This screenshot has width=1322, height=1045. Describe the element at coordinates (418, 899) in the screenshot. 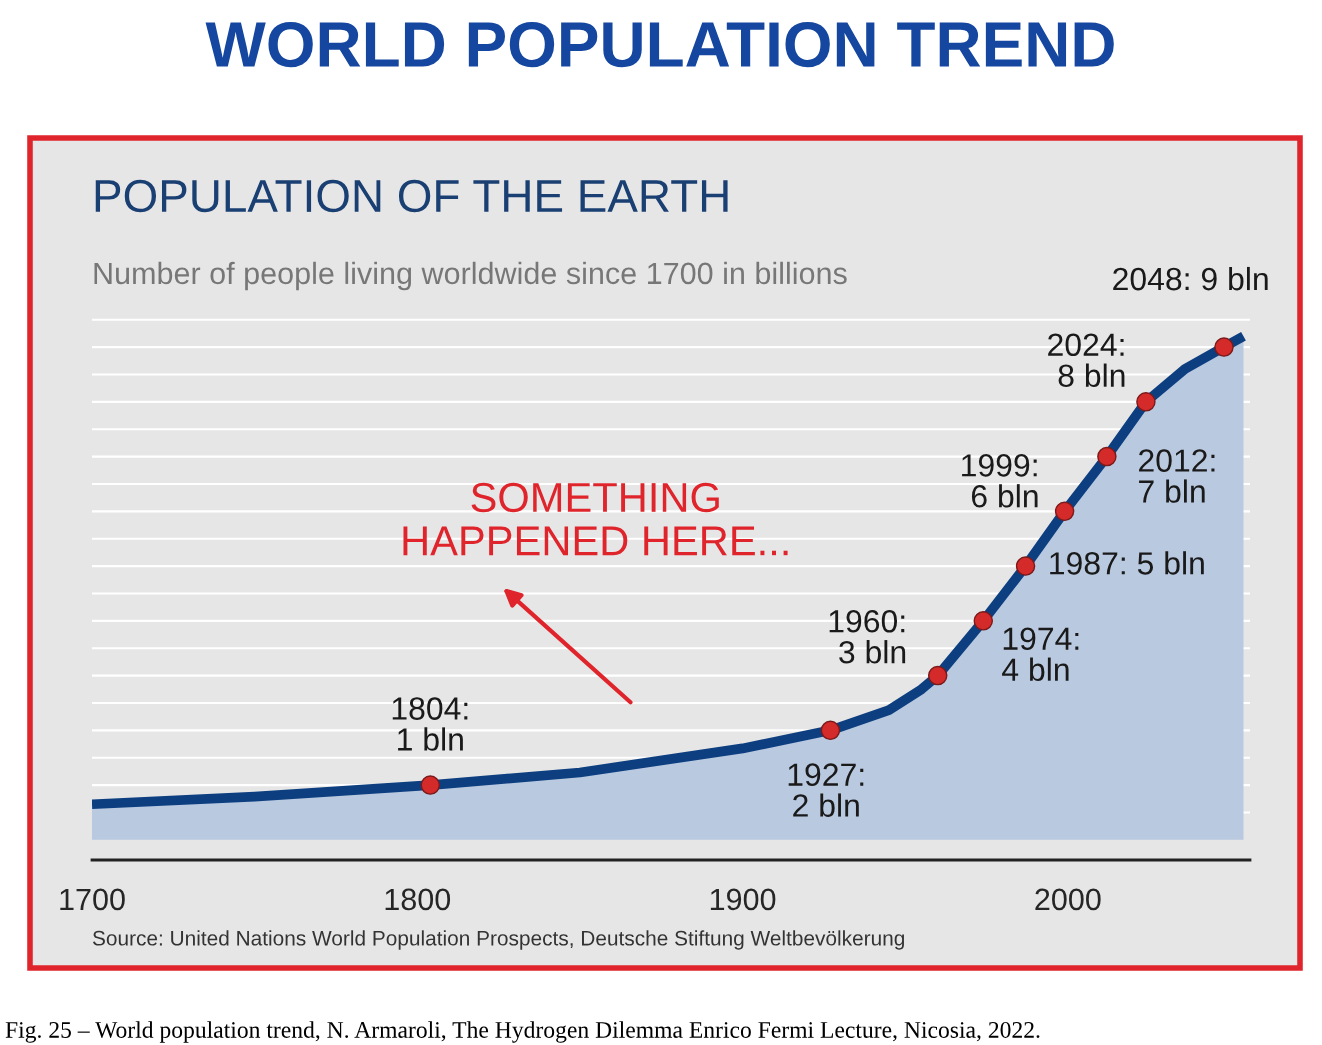

I see `x-tick-label: 1800` at that location.